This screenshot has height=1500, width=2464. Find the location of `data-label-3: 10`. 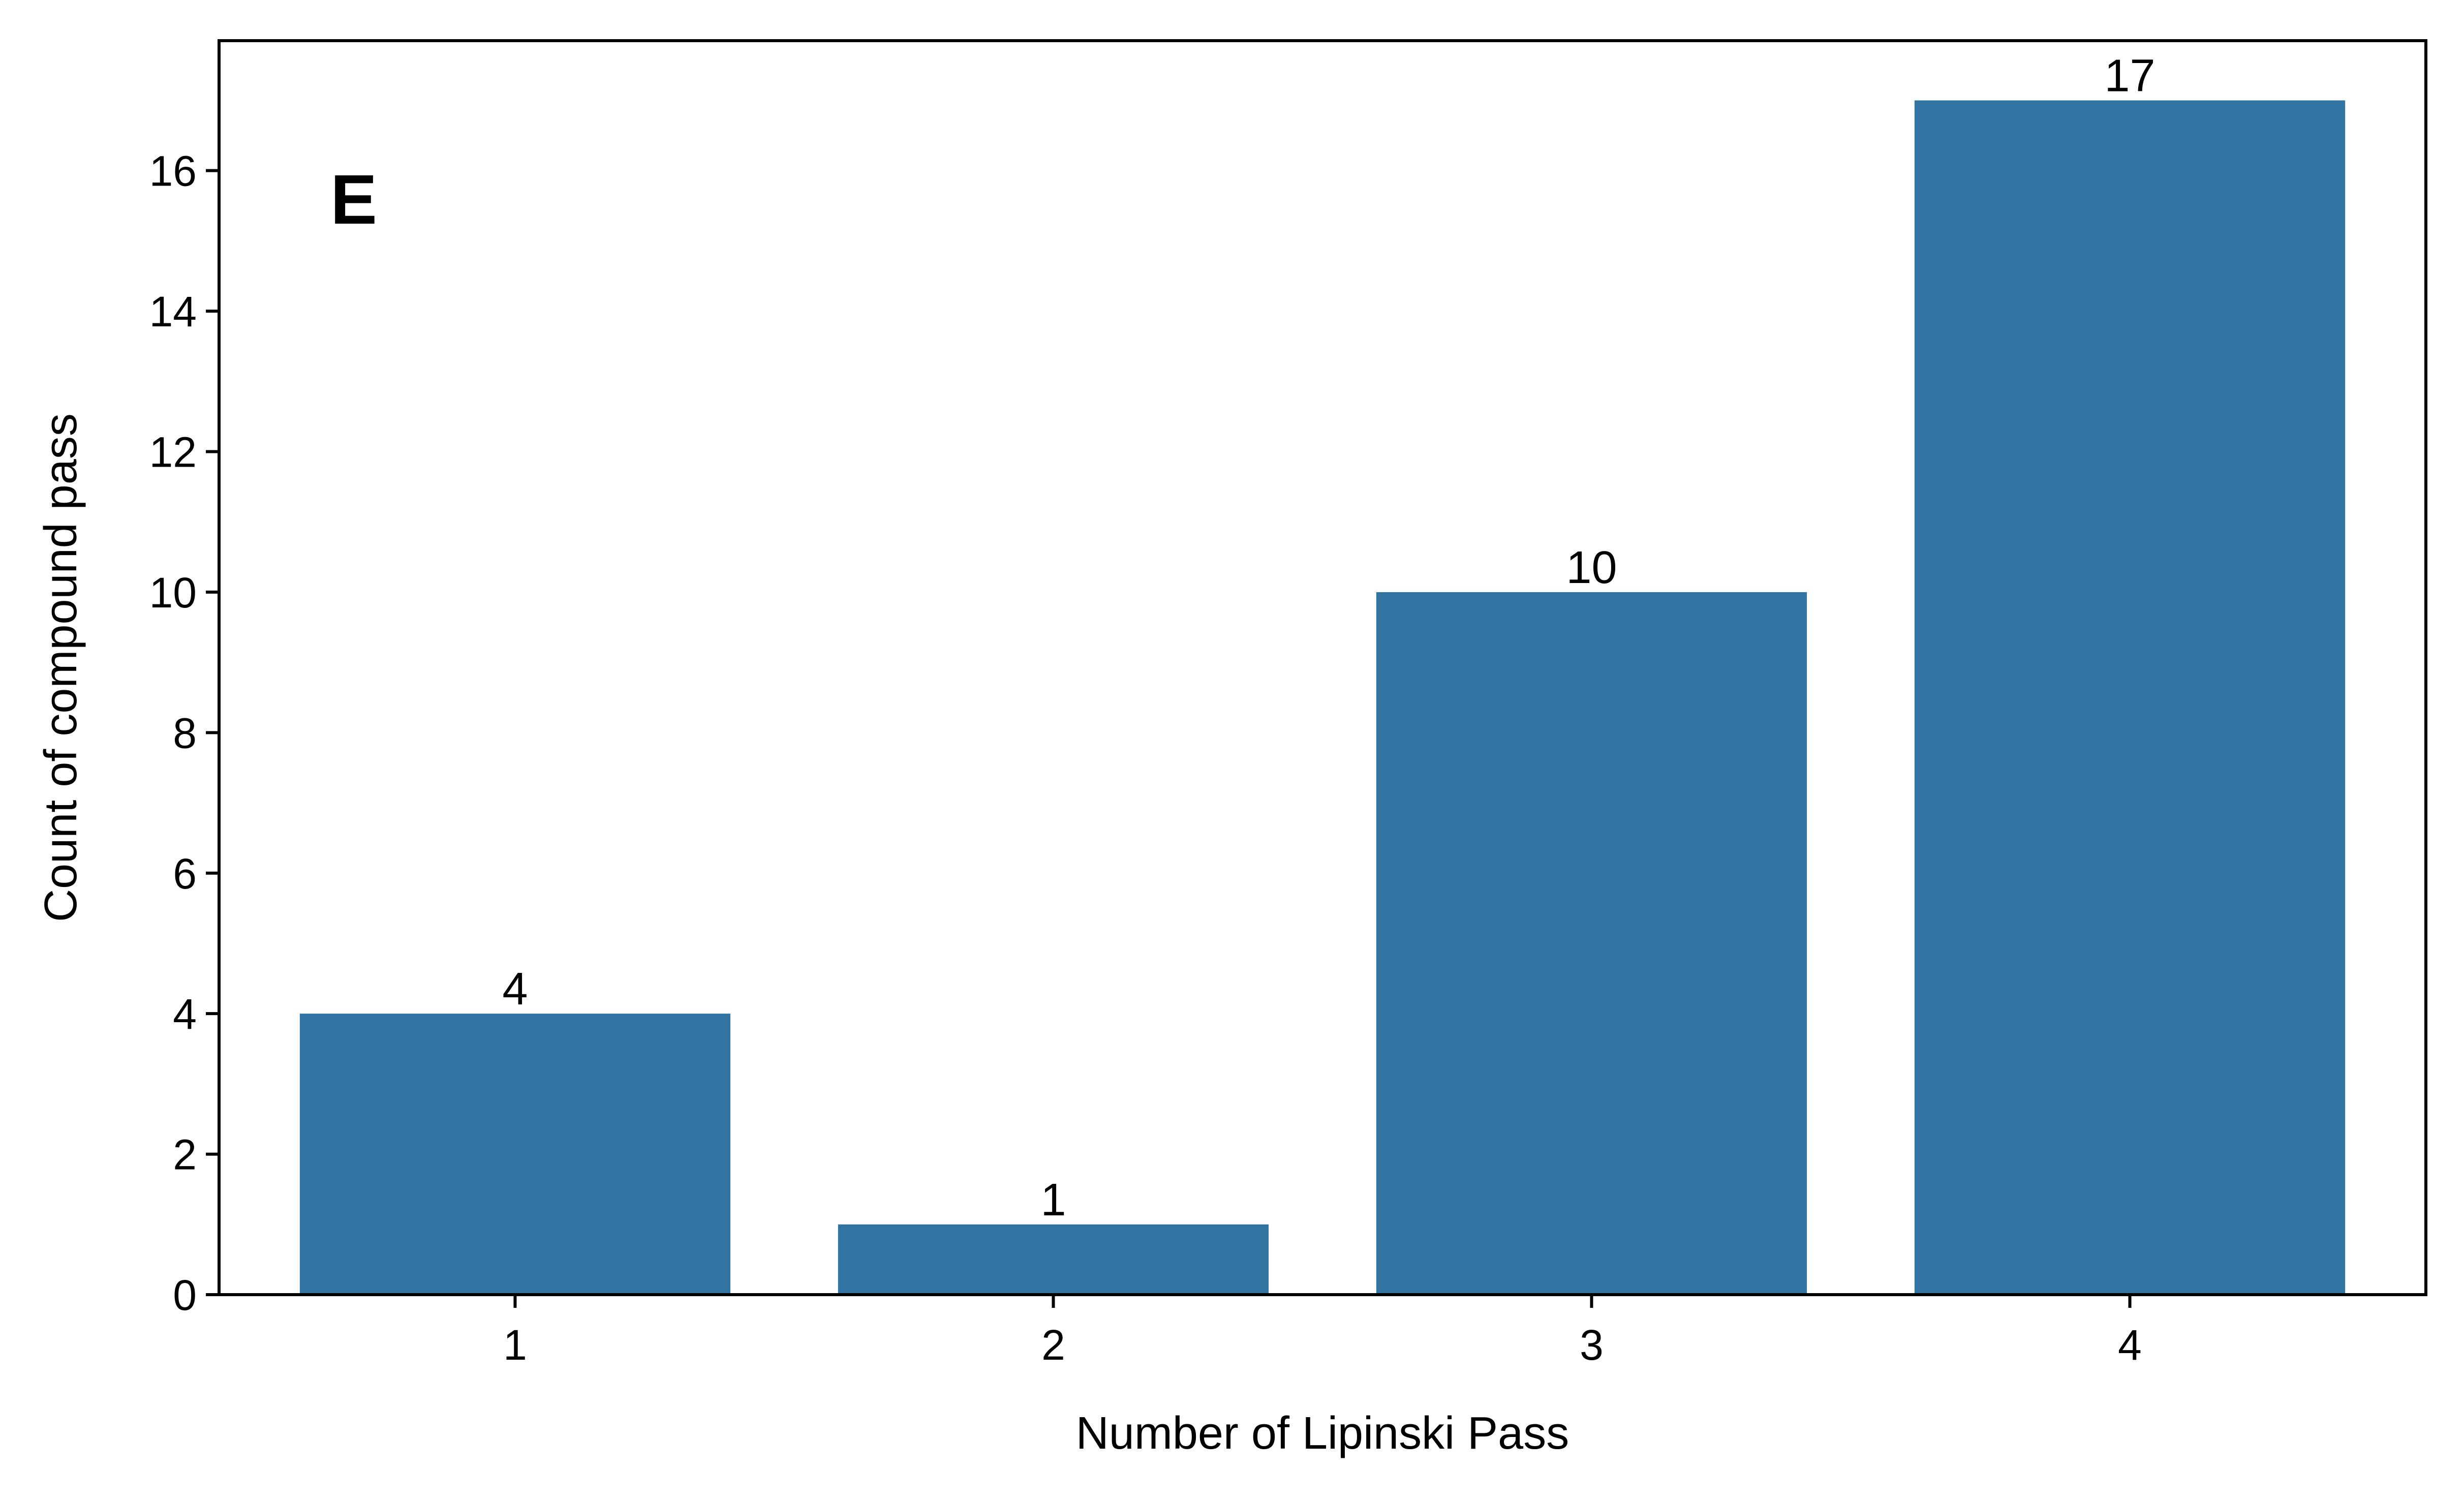

data-label-3: 10 is located at coordinates (1591, 567).